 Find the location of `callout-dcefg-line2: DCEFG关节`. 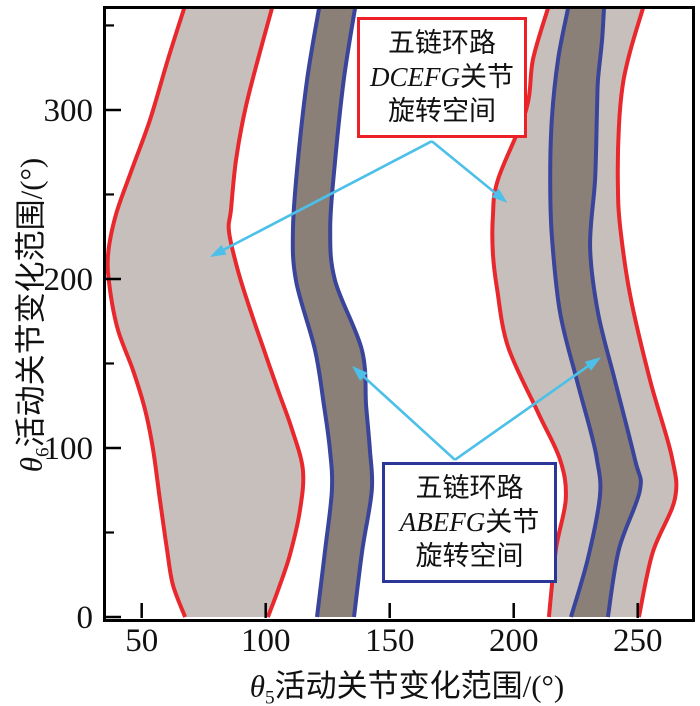

callout-dcefg-line2: DCEFG关节 is located at coordinates (442, 77).